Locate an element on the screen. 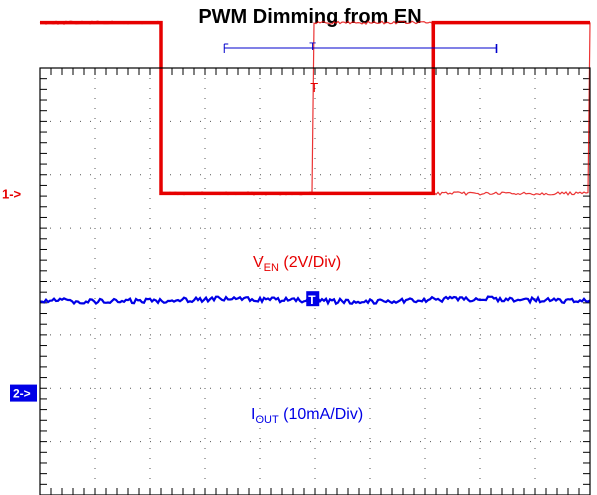 This screenshot has width=597, height=495. channel-2-marker: 2-> is located at coordinates (22, 394).